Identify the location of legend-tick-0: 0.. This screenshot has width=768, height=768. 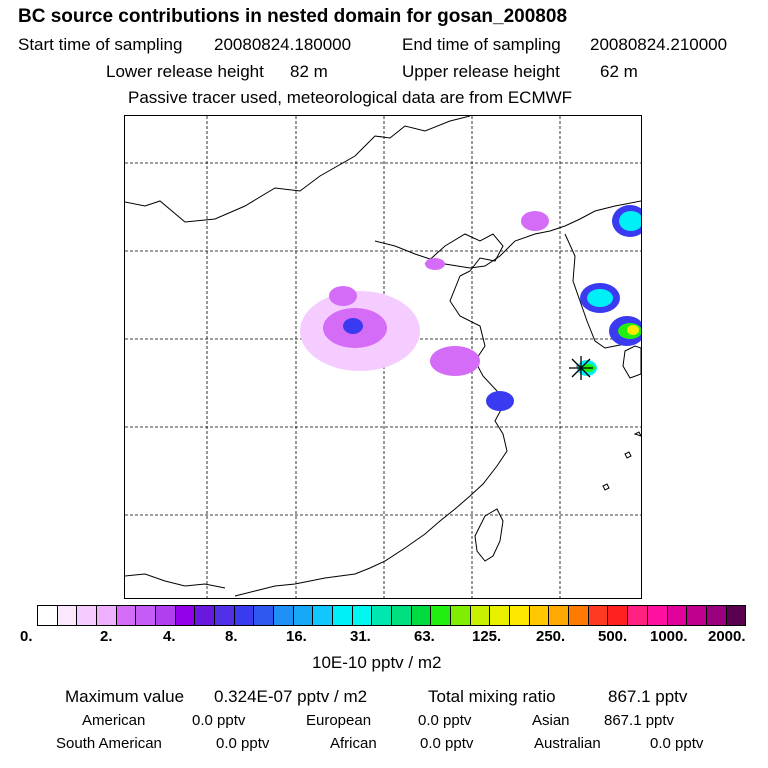
(26, 636).